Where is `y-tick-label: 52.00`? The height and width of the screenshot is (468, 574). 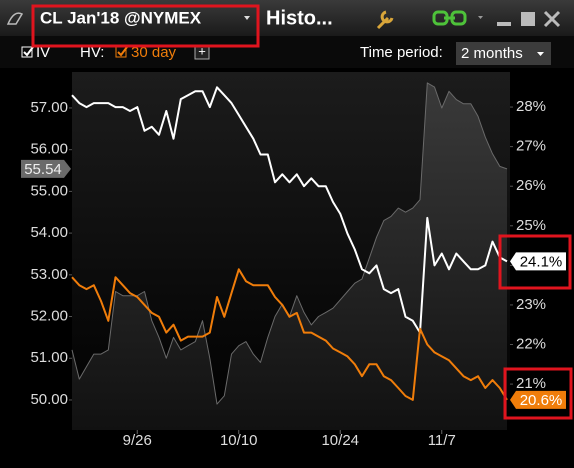 y-tick-label: 52.00 is located at coordinates (49, 316).